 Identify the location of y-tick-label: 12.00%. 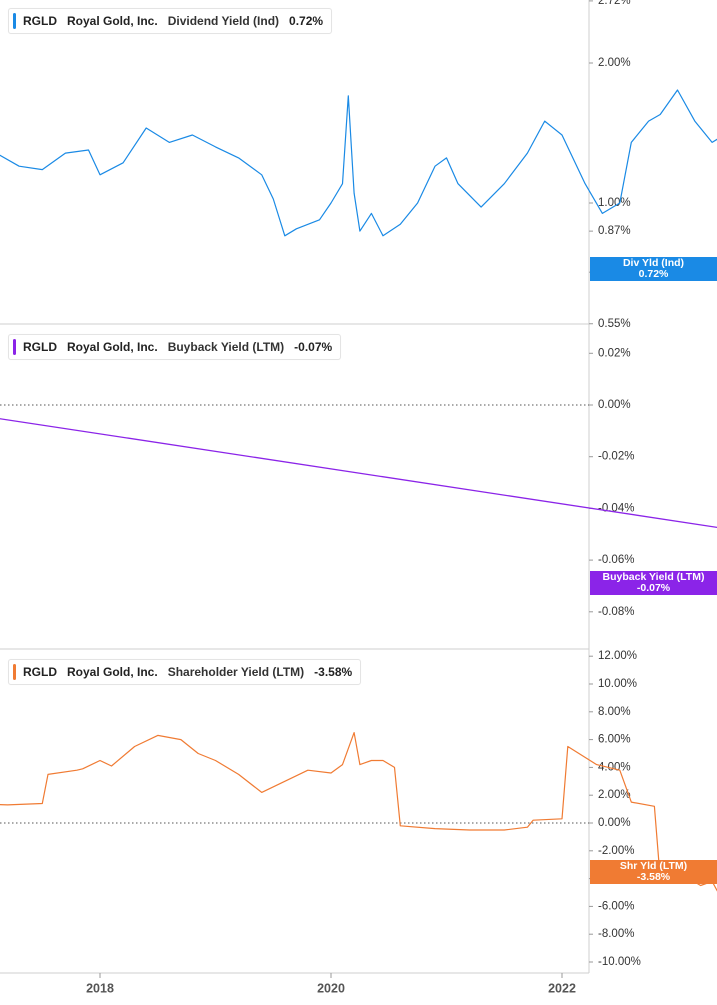
(617, 656).